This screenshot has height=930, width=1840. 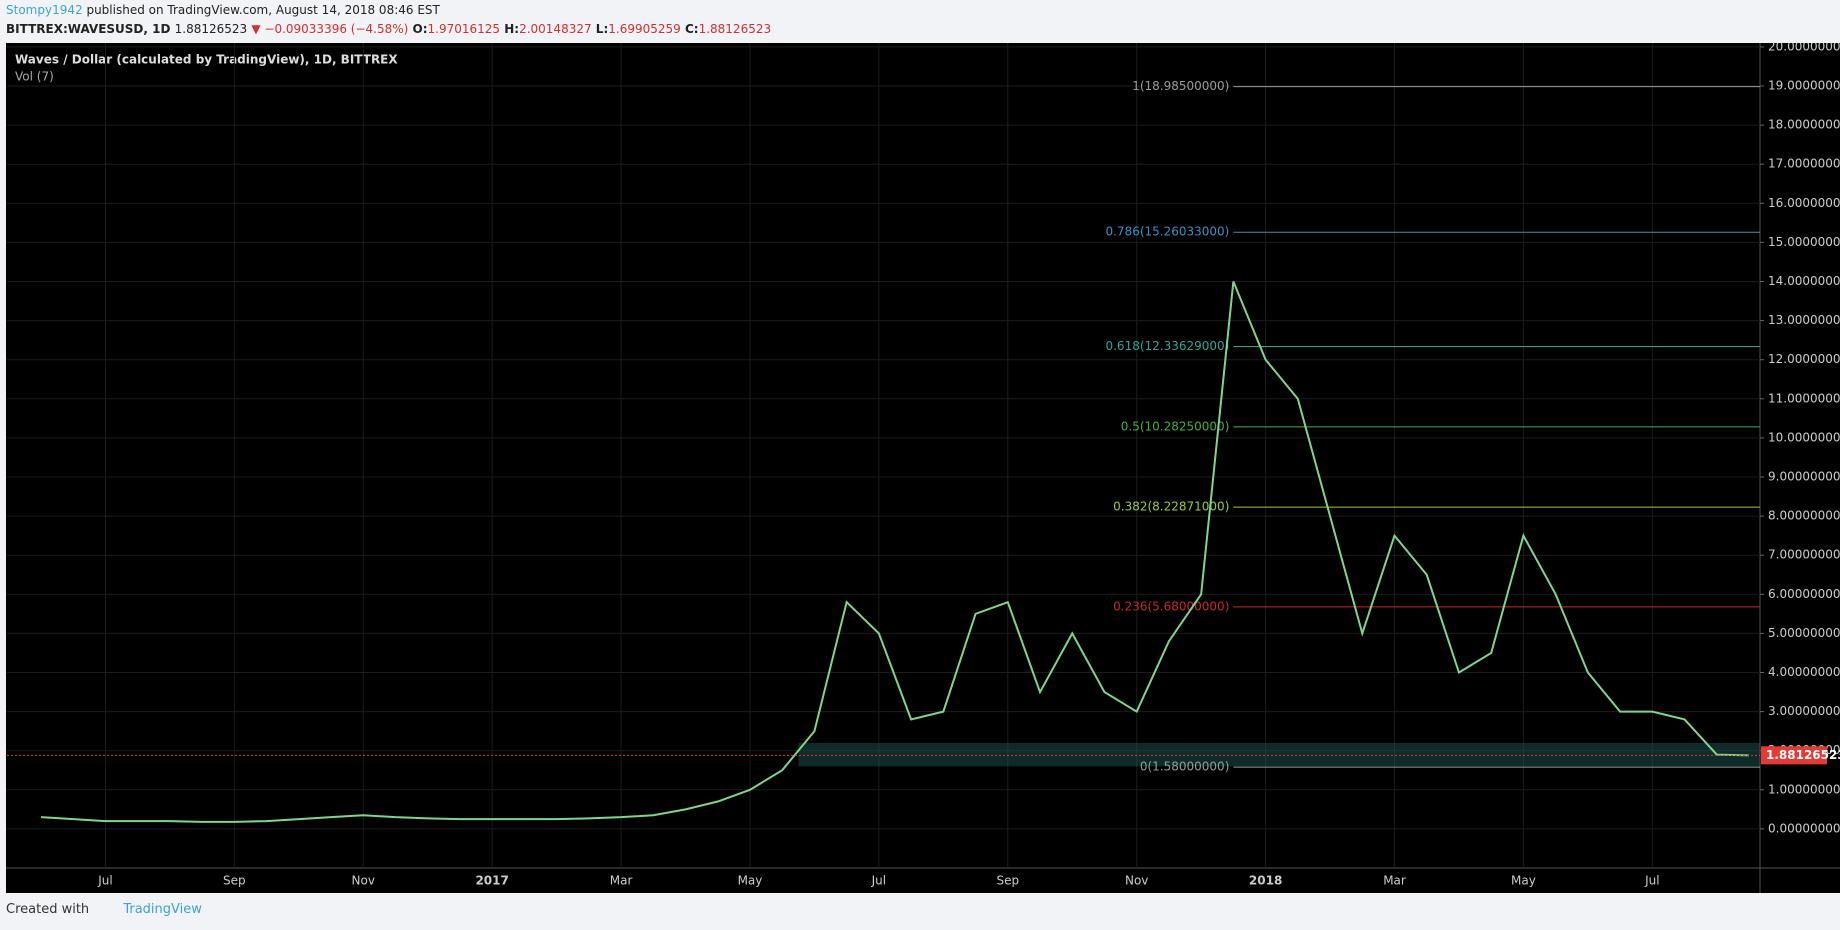 What do you see at coordinates (420, 29) in the screenshot?
I see `o-label: O:` at bounding box center [420, 29].